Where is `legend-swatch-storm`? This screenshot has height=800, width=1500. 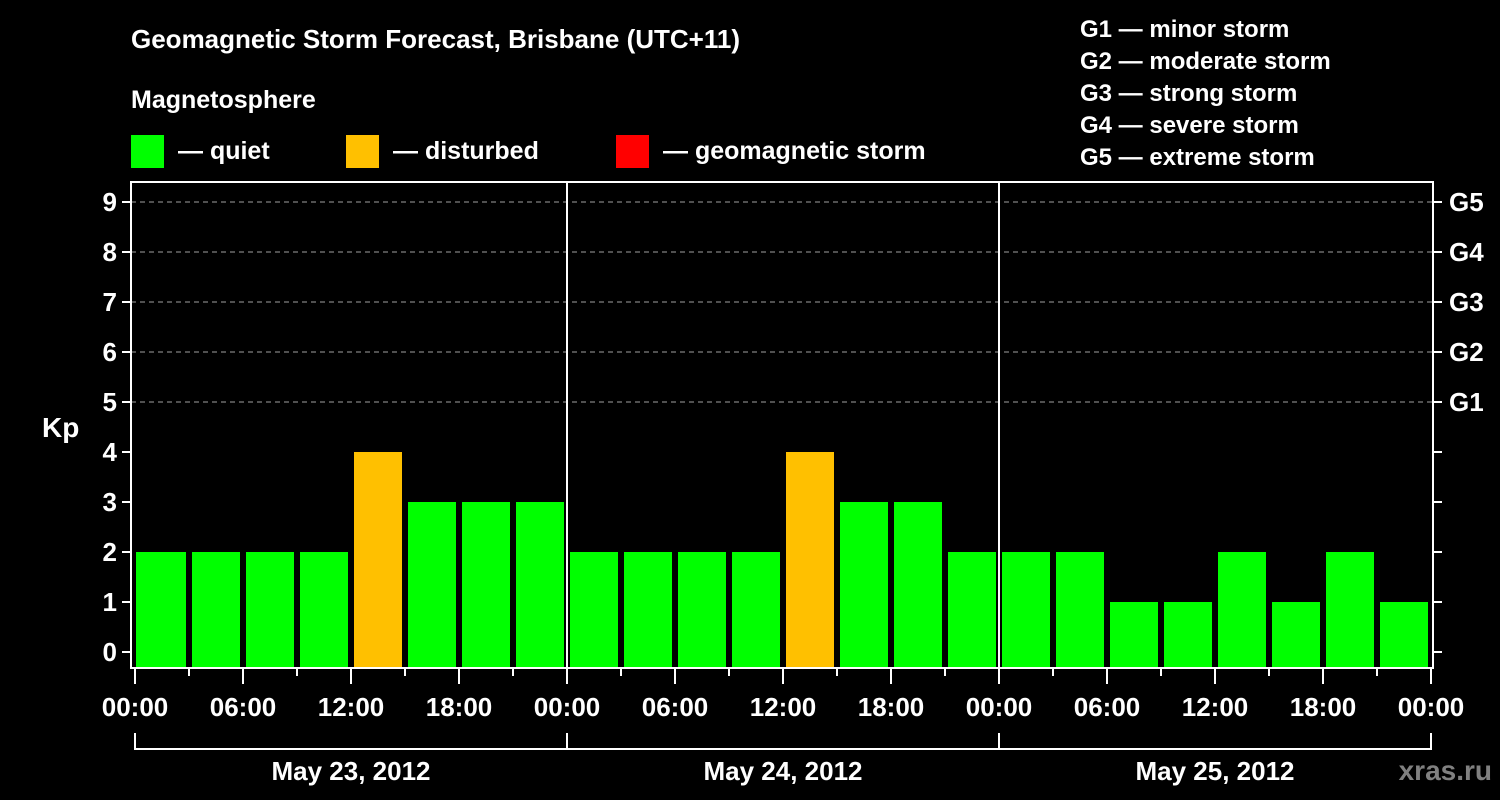 legend-swatch-storm is located at coordinates (632, 151).